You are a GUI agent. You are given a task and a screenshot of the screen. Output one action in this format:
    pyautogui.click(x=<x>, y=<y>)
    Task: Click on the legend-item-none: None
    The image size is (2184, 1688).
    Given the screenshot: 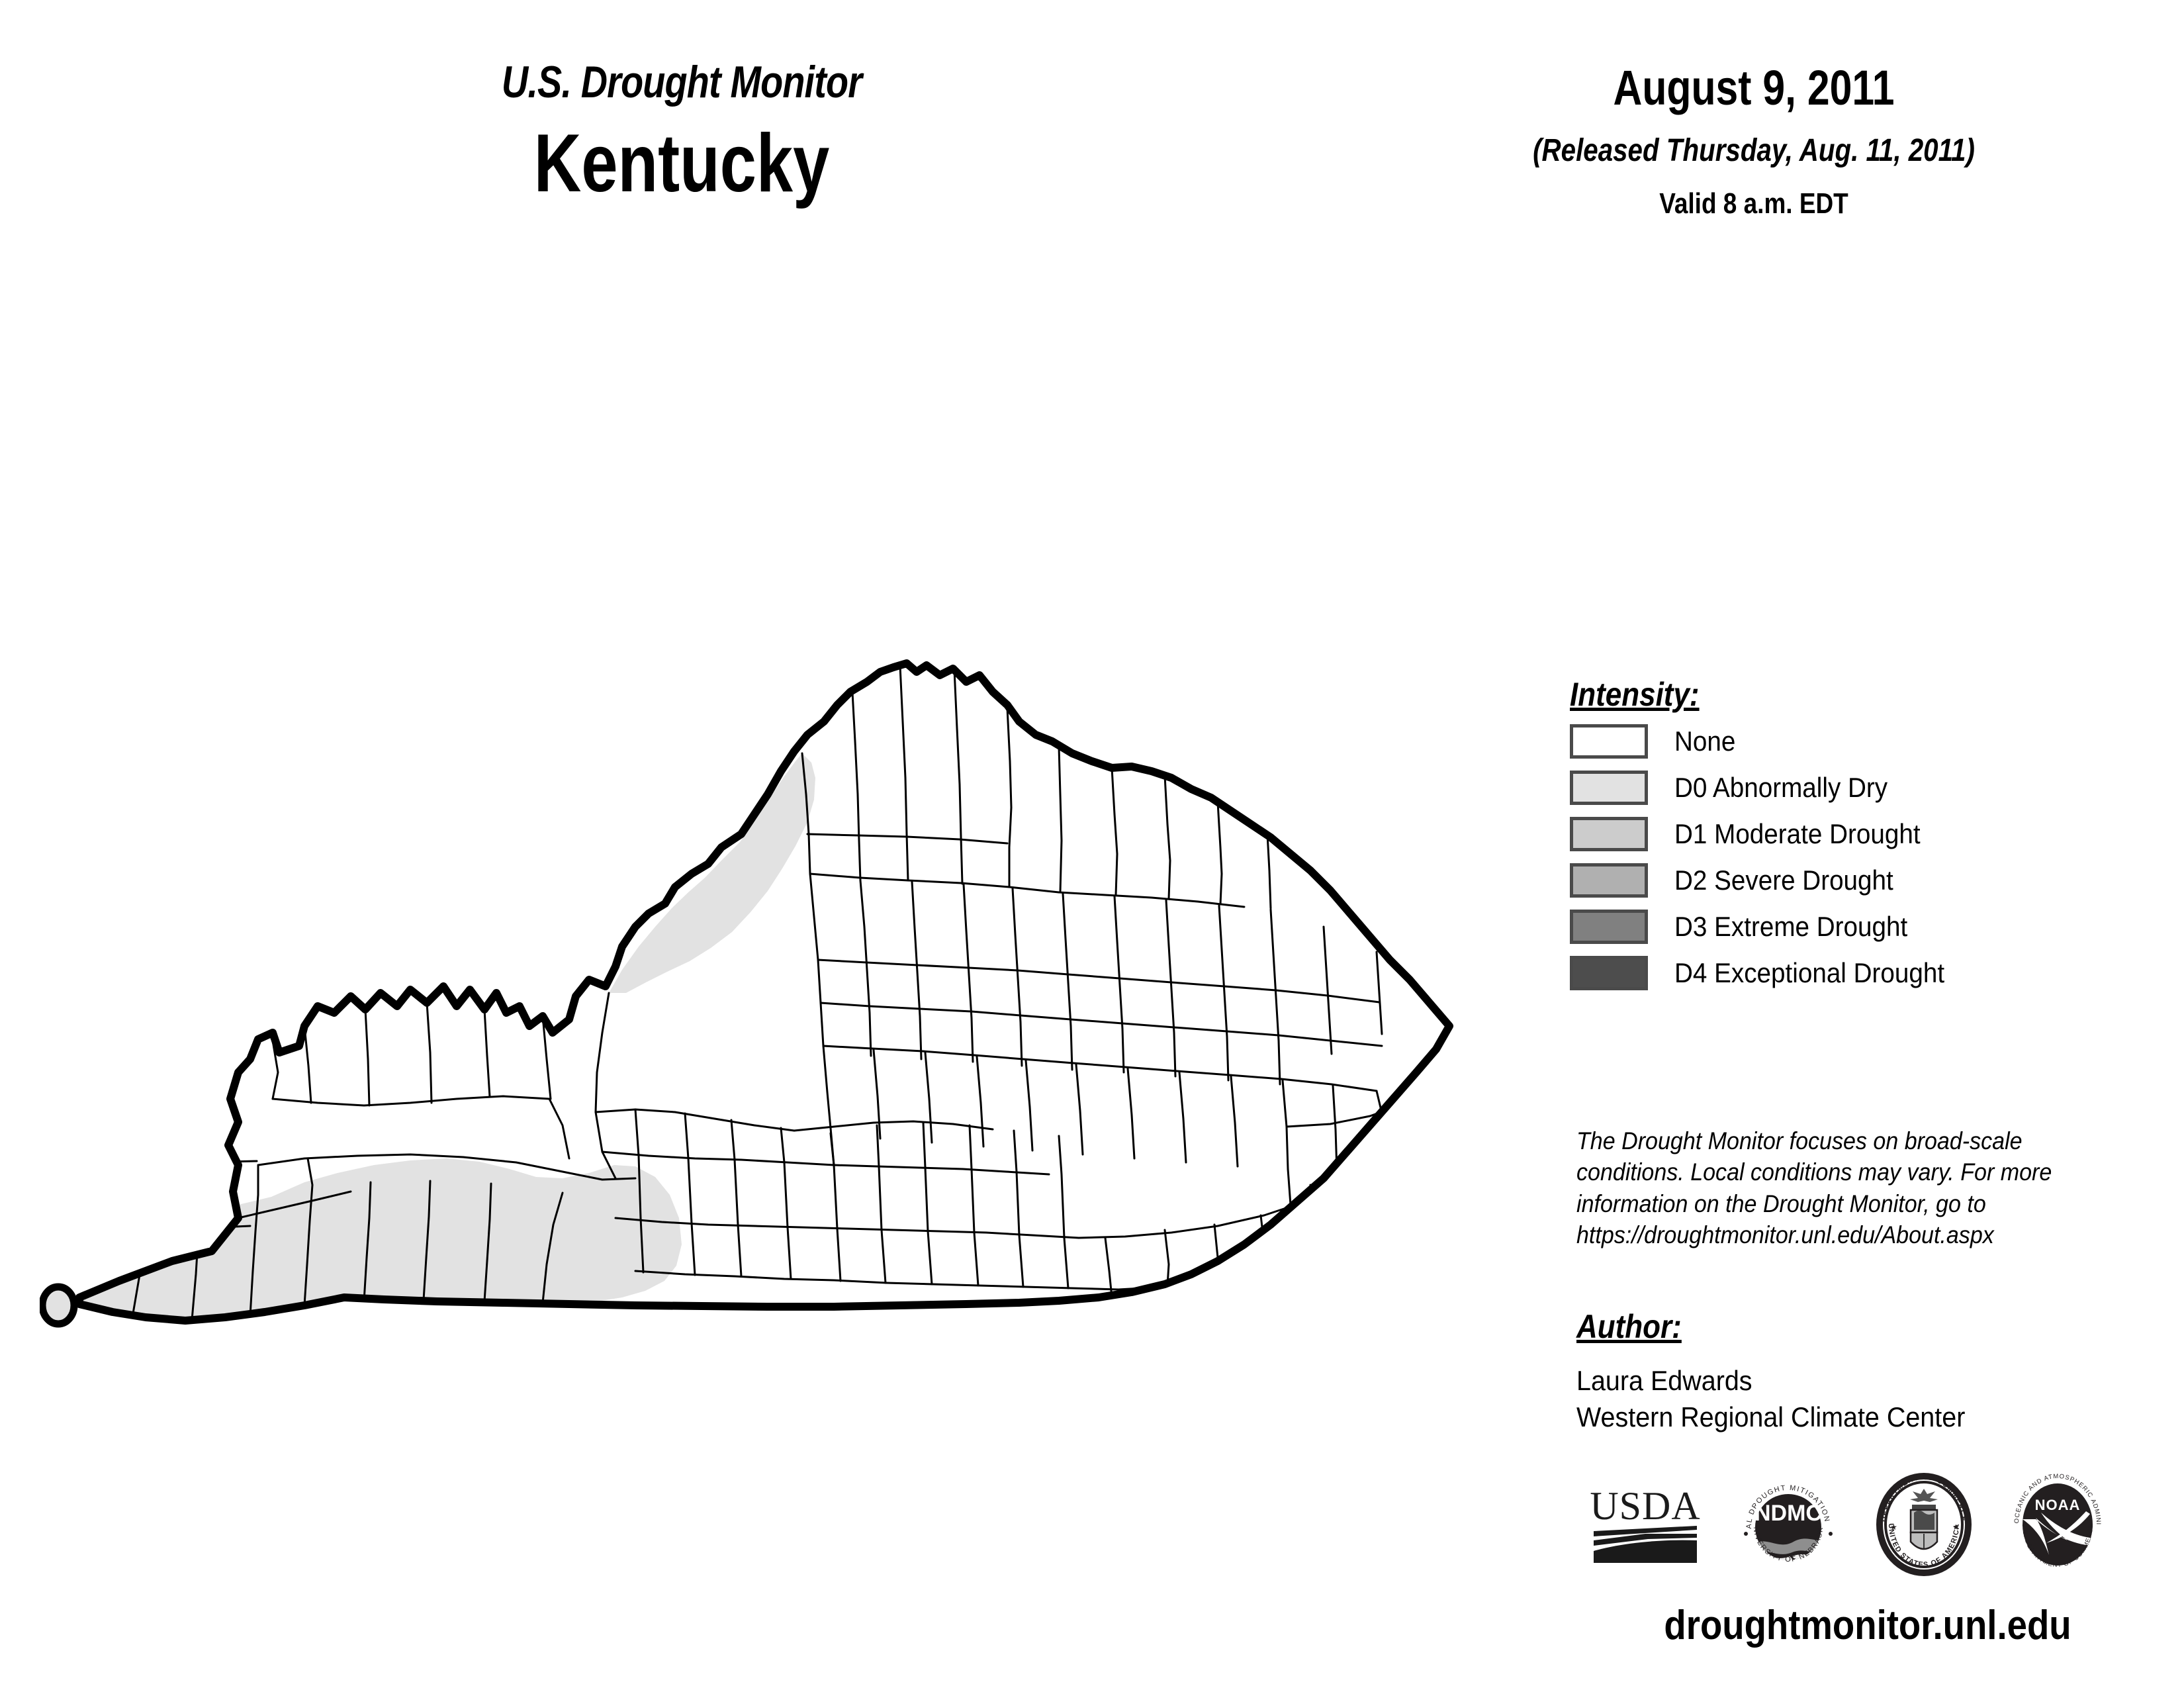 What is the action you would take?
    pyautogui.click(x=1868, y=741)
    